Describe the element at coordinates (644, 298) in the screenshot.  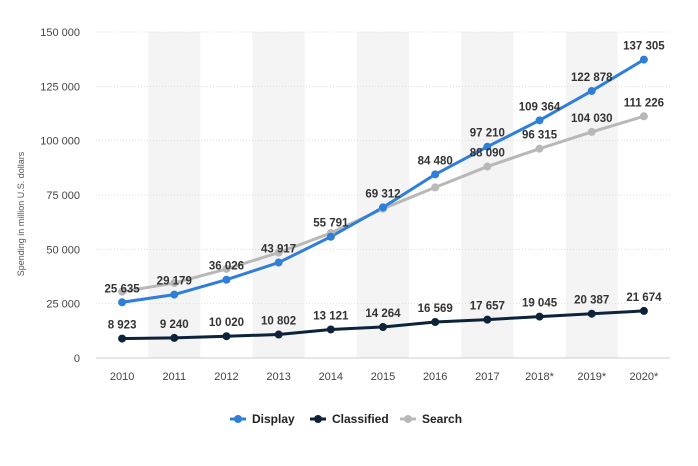
I see `data-label-classified: 21 674` at that location.